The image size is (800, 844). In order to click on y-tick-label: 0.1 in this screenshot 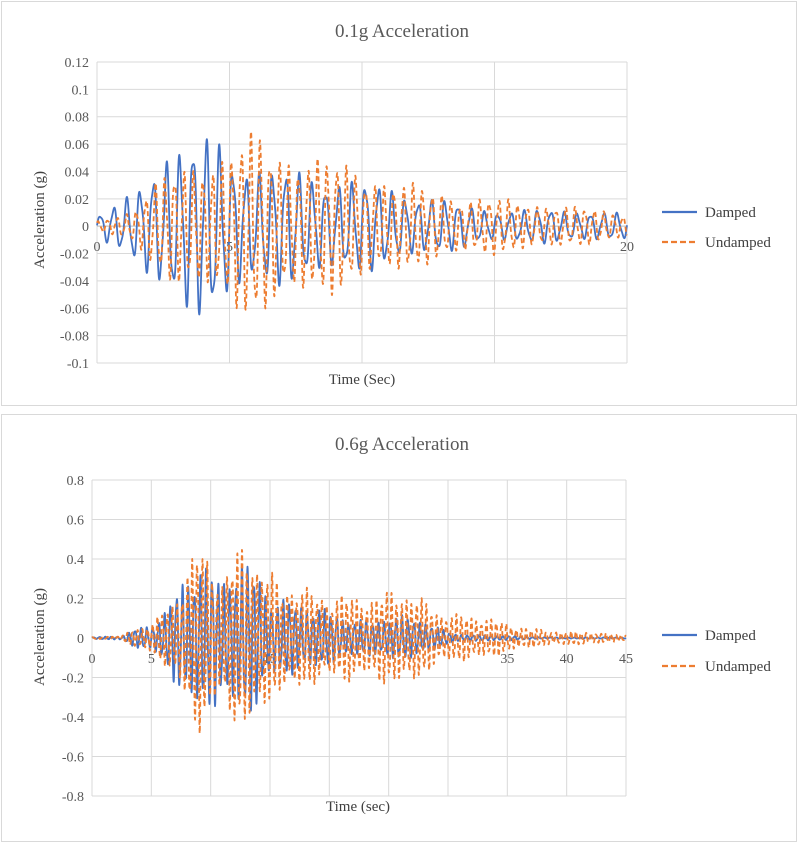, I will do `click(81, 90)`.